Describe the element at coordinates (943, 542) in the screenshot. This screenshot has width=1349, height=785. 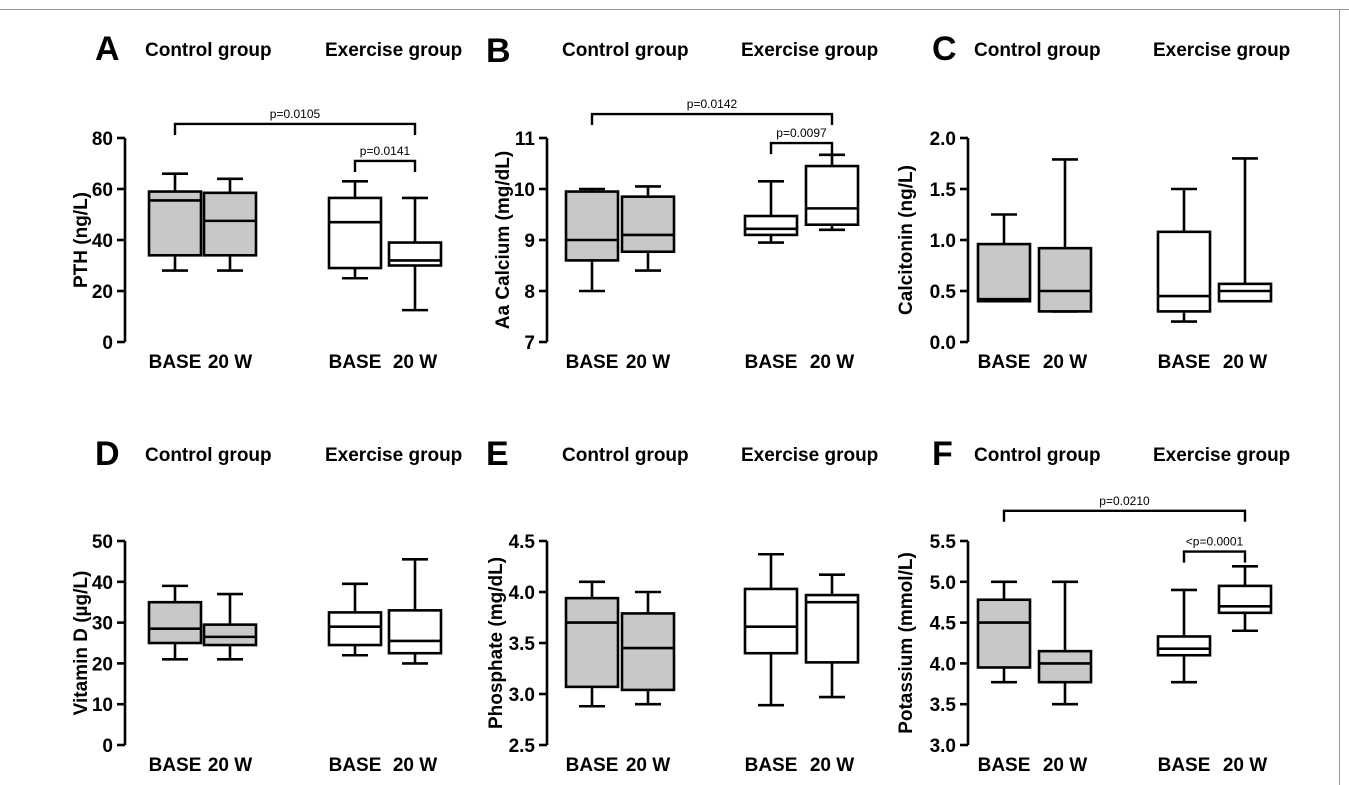
I see `y-tick-label: 5.5` at that location.